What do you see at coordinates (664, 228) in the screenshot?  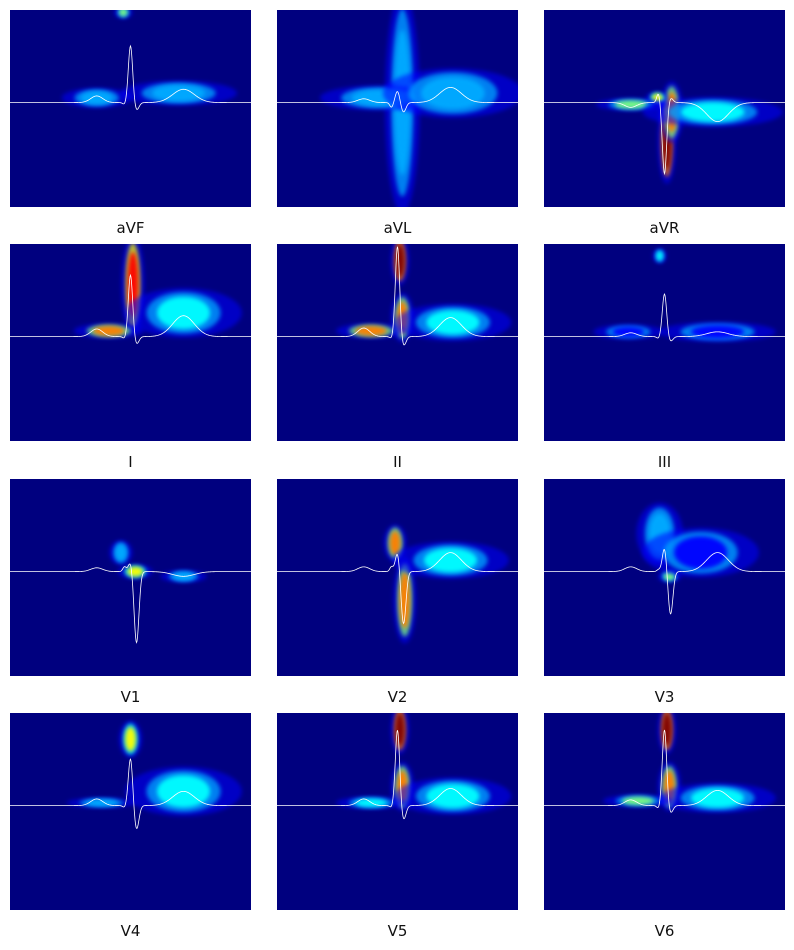 I see `lead-label-avr: aVR` at bounding box center [664, 228].